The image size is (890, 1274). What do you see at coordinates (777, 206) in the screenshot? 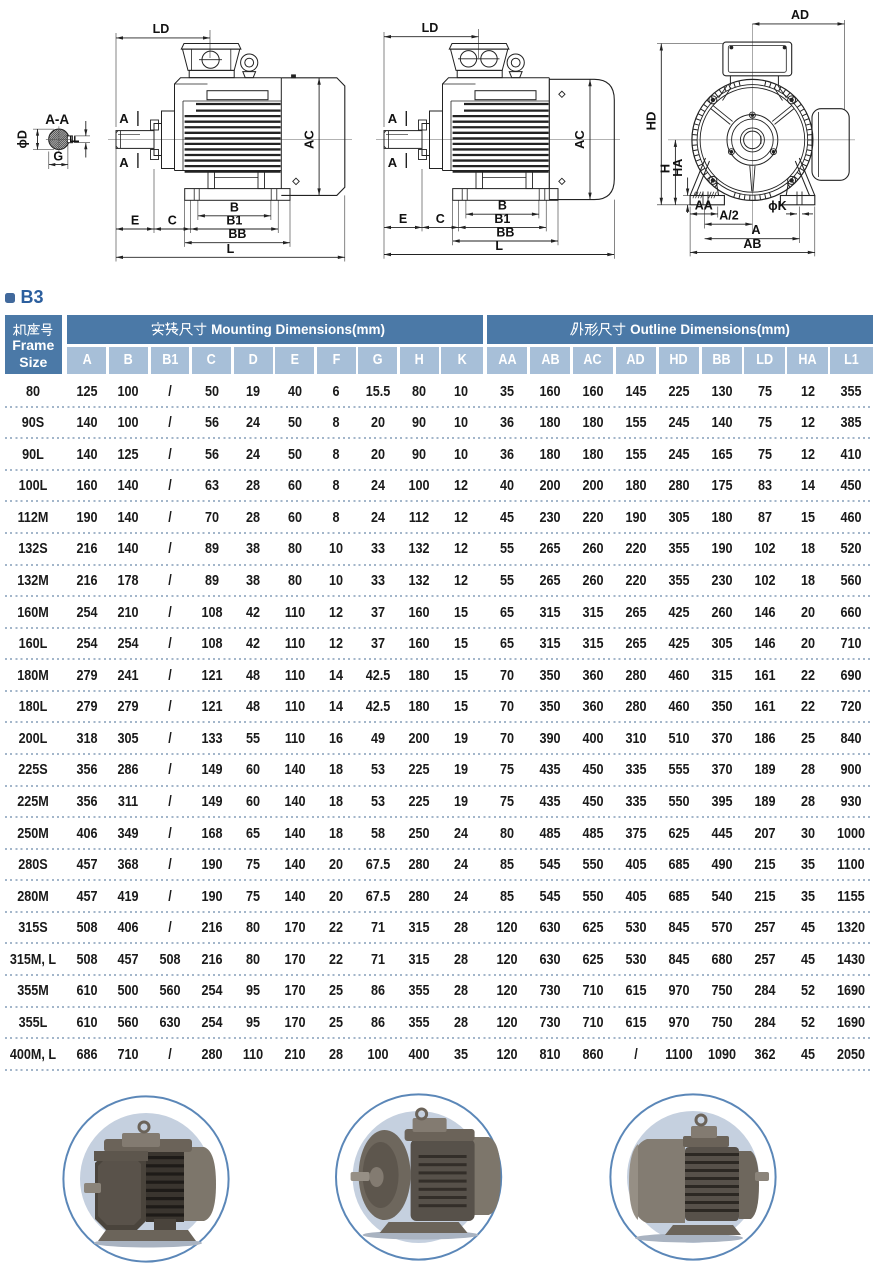
I see `svg-text: ϕK` at bounding box center [777, 206].